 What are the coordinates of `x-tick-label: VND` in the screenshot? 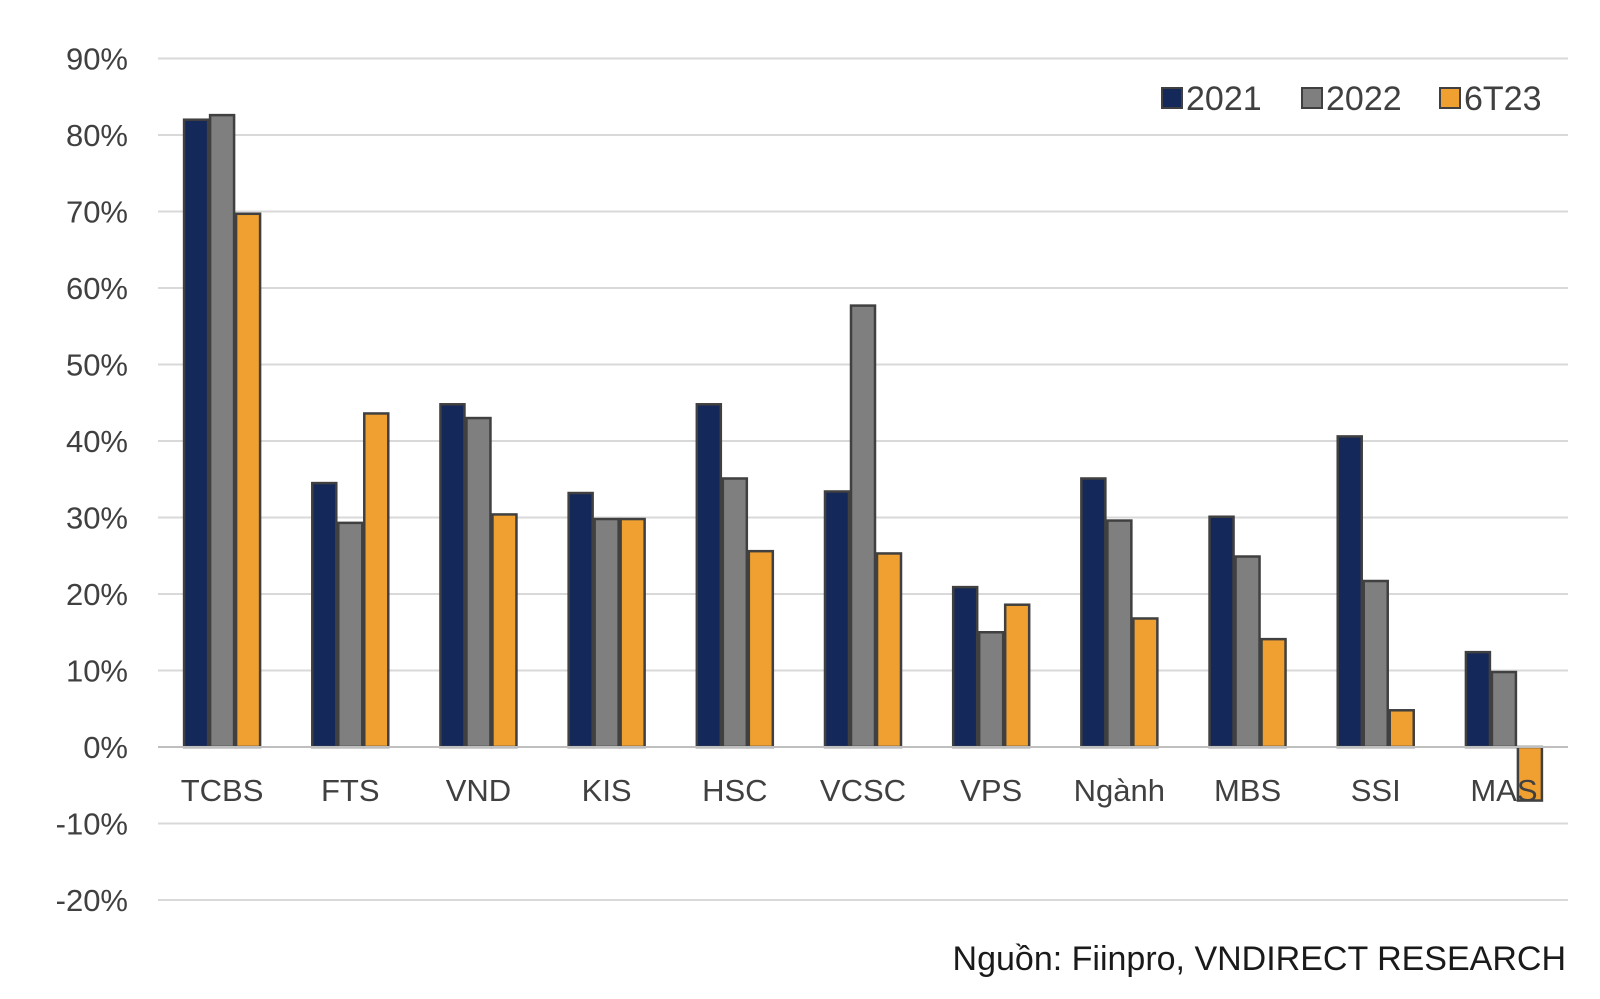 It's located at (478, 790).